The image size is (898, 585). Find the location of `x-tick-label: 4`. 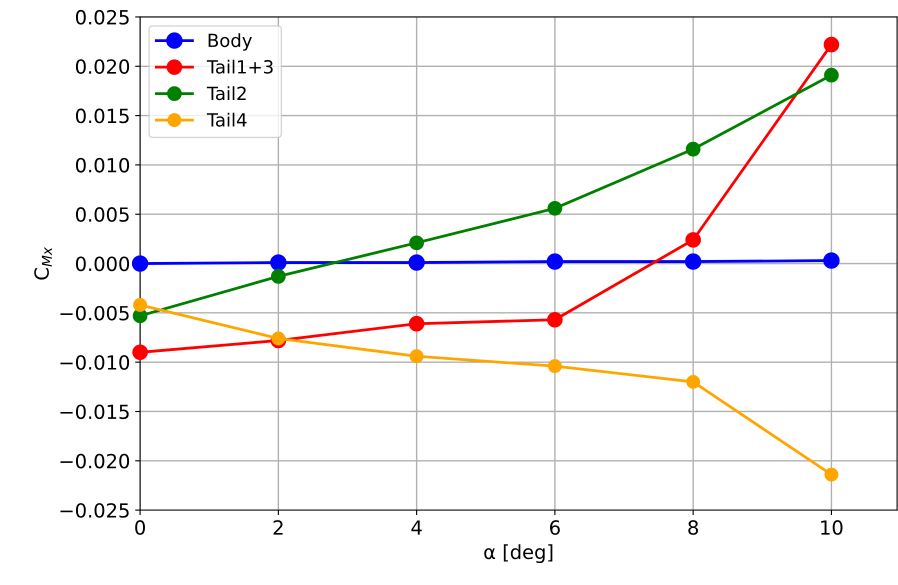

x-tick-label: 4 is located at coordinates (416, 527).